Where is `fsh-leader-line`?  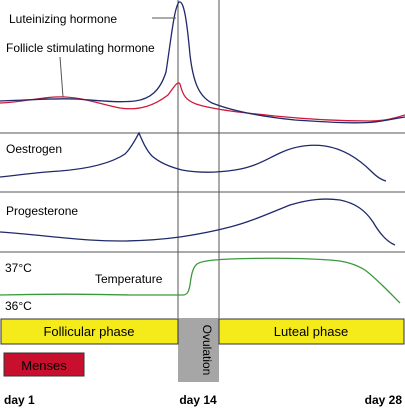 fsh-leader-line is located at coordinates (61, 77).